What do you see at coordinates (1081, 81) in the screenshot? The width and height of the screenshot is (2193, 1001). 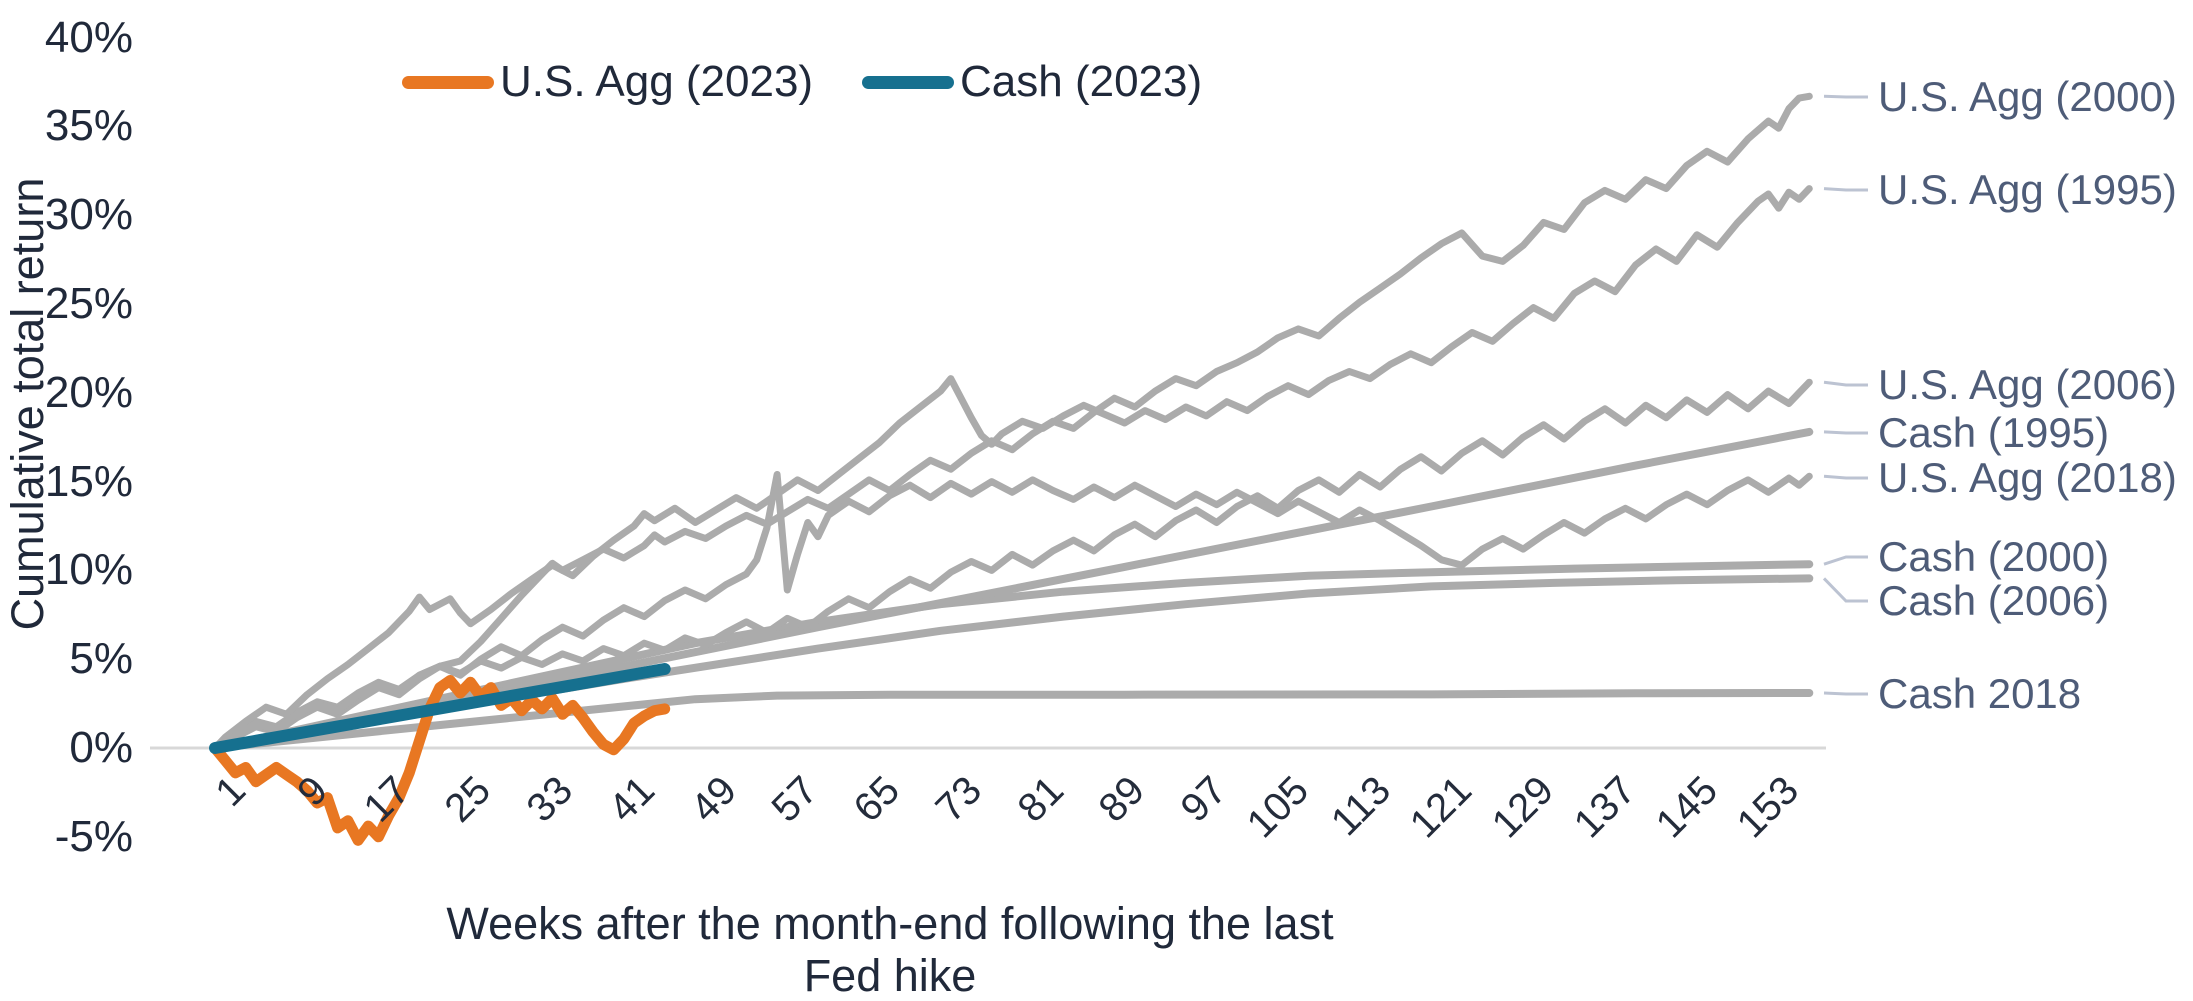 I see `legend-label-cash-2023: Cash (2023)` at bounding box center [1081, 81].